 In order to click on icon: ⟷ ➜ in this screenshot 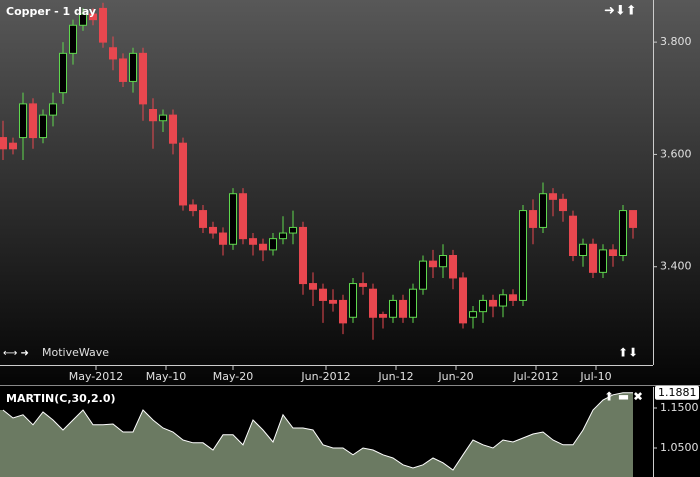, I will do `click(16, 353)`.